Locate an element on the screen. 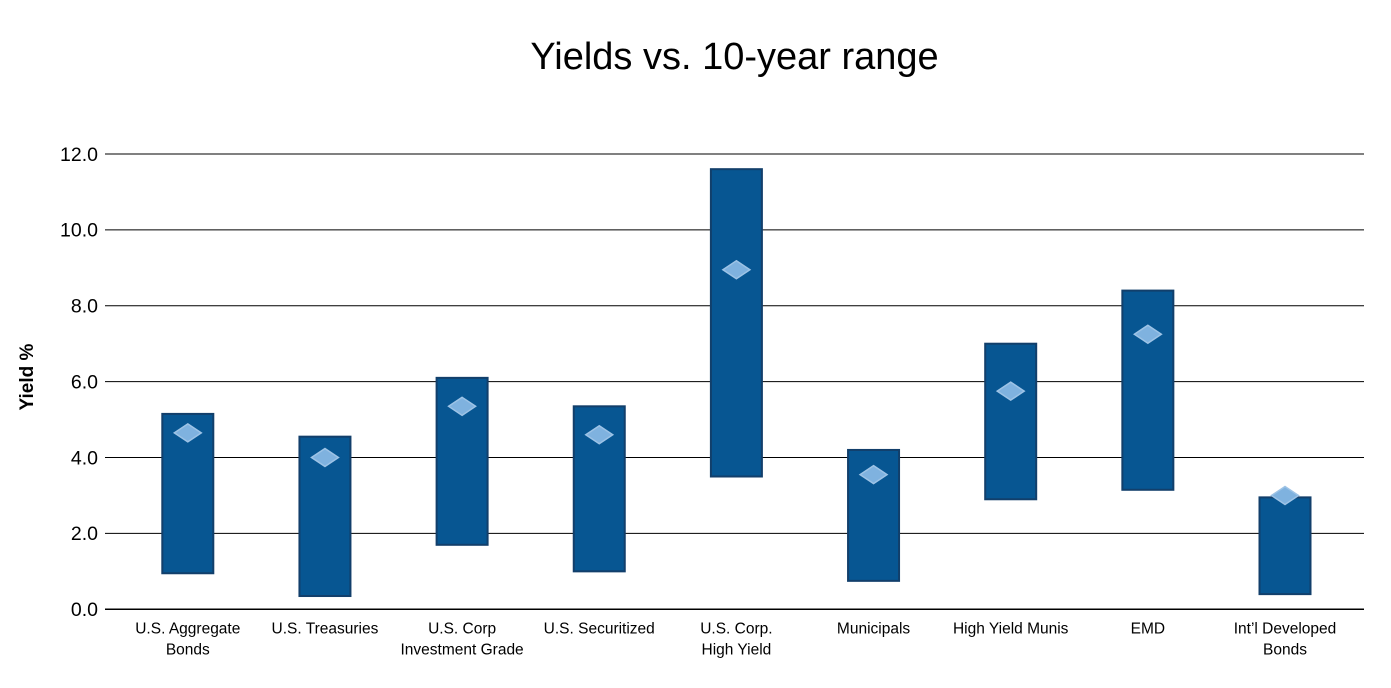  y-tick-label: 0.0 is located at coordinates (84, 610).